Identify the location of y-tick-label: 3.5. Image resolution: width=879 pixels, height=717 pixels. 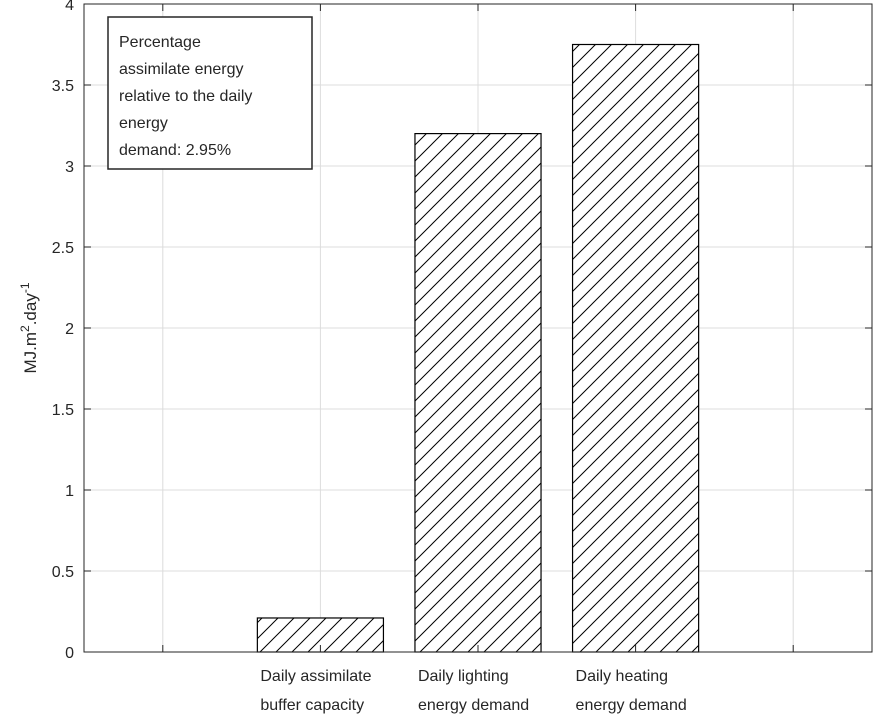
(63, 86).